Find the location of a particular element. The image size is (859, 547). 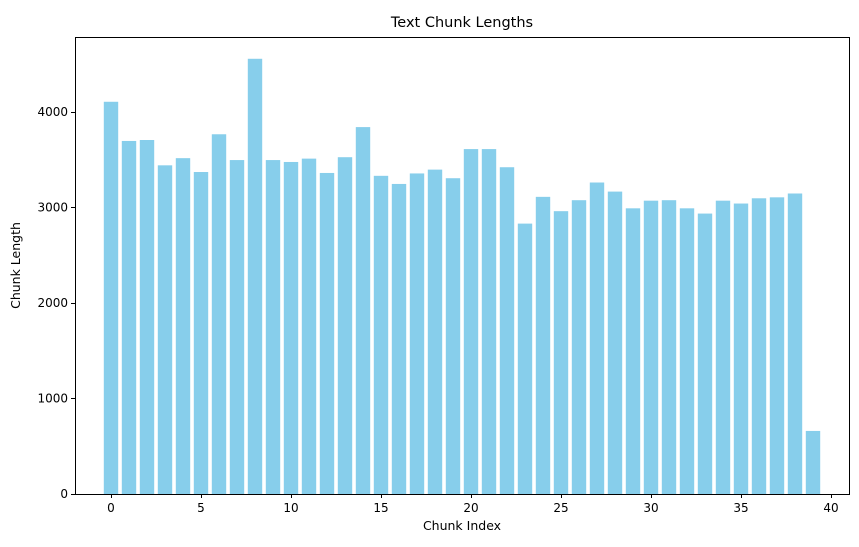

x-axis-title: Chunk Index is located at coordinates (462, 525).